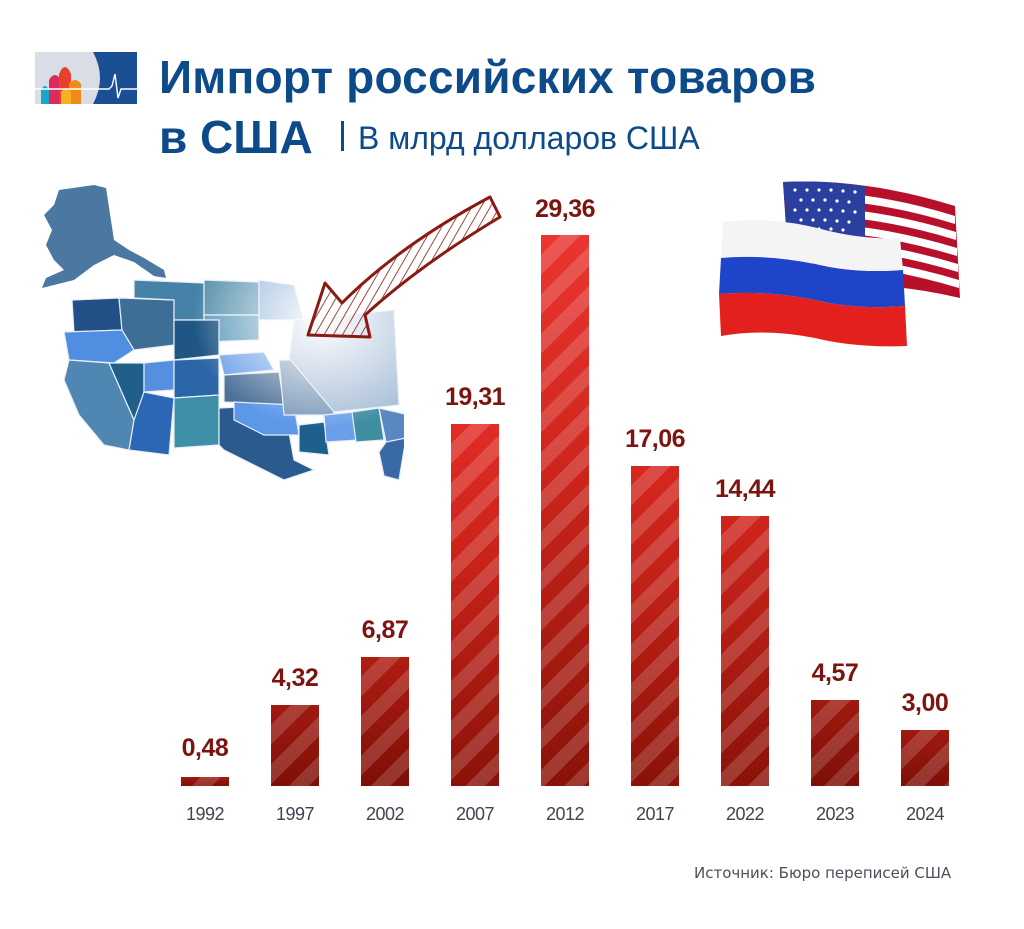  Describe the element at coordinates (475, 397) in the screenshot. I see `value-label: 19,31` at that location.